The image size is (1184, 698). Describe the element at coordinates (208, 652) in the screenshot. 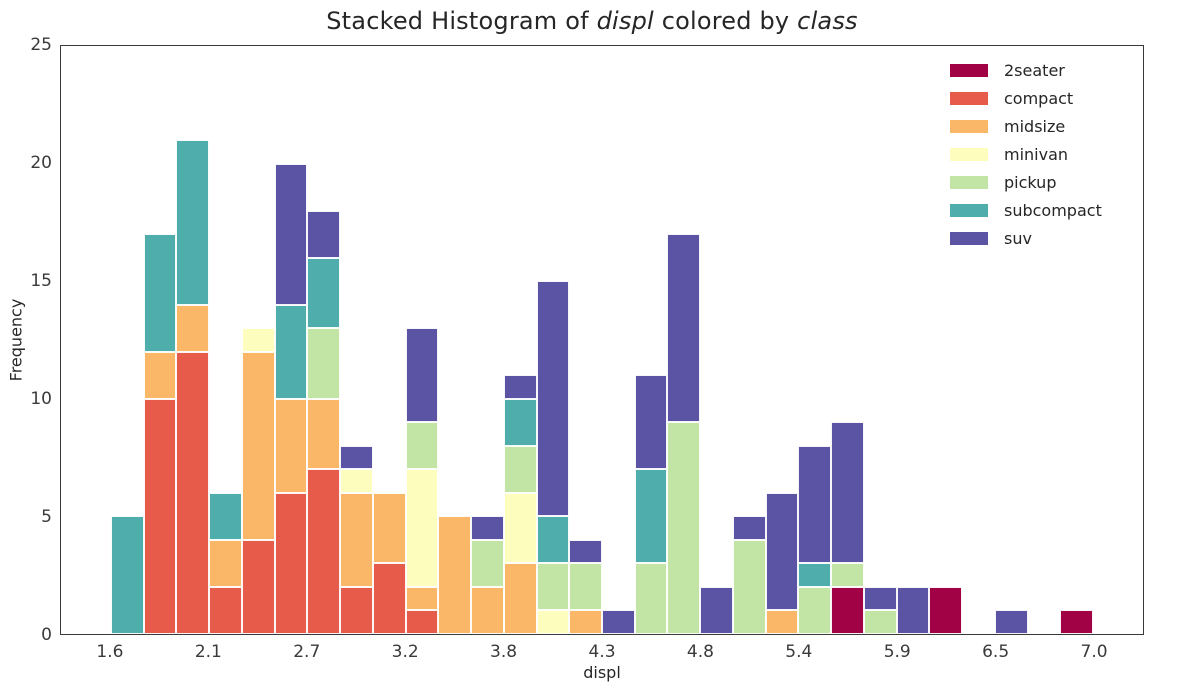

I see `x-tick-2.1: 2.1` at that location.